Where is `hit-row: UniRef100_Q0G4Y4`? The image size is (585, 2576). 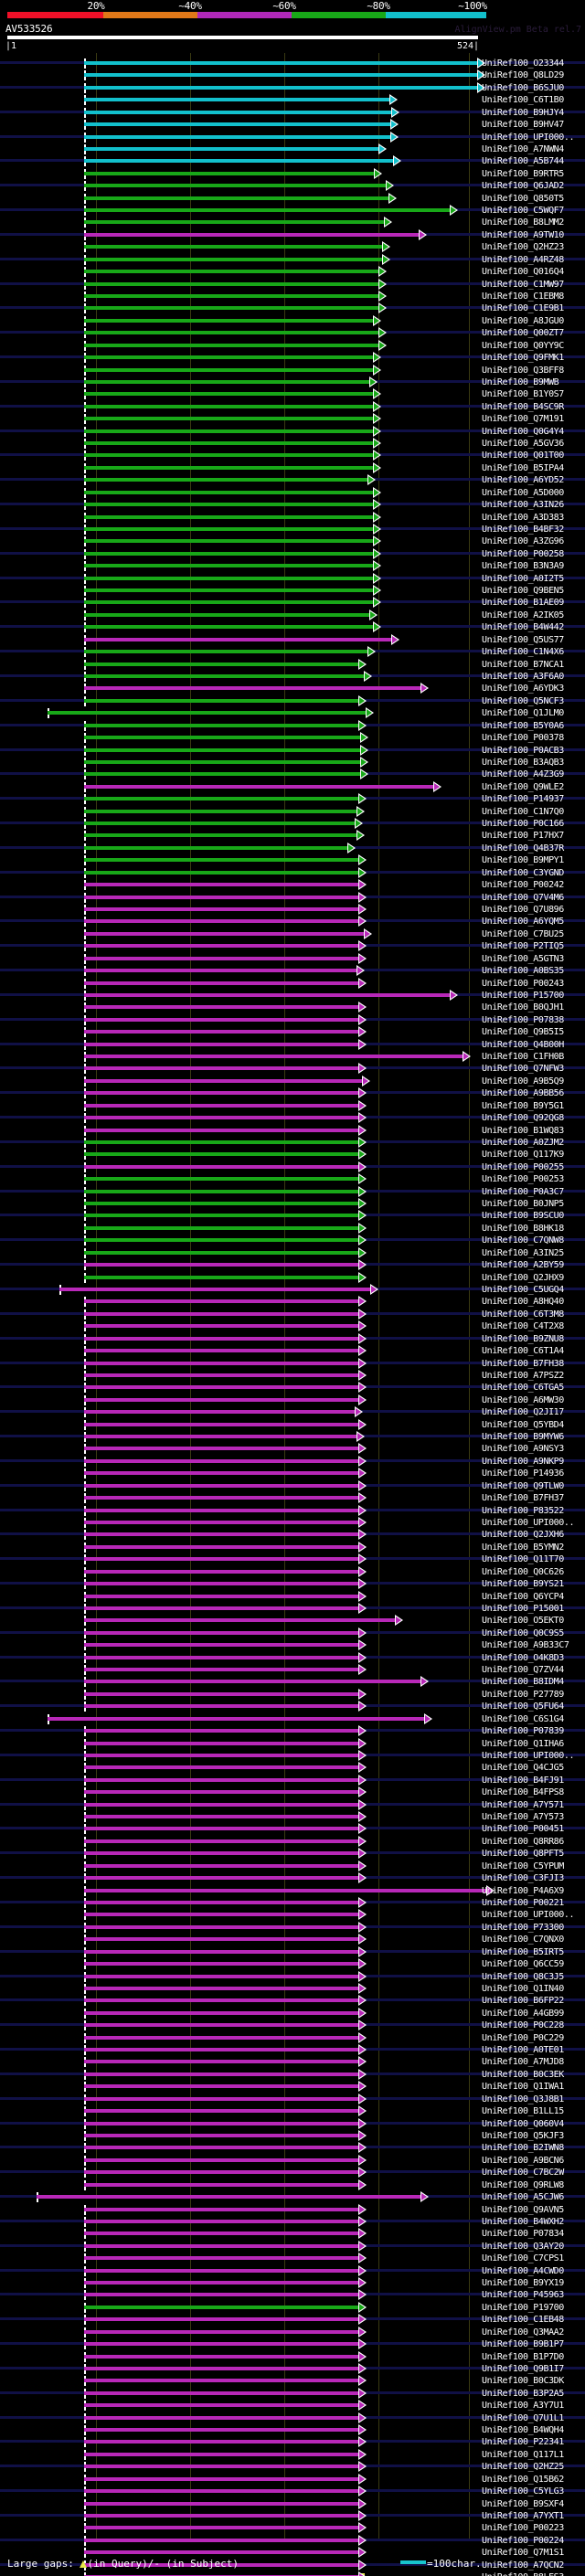
hit-row: UniRef100_Q0G4Y4 is located at coordinates (293, 431).